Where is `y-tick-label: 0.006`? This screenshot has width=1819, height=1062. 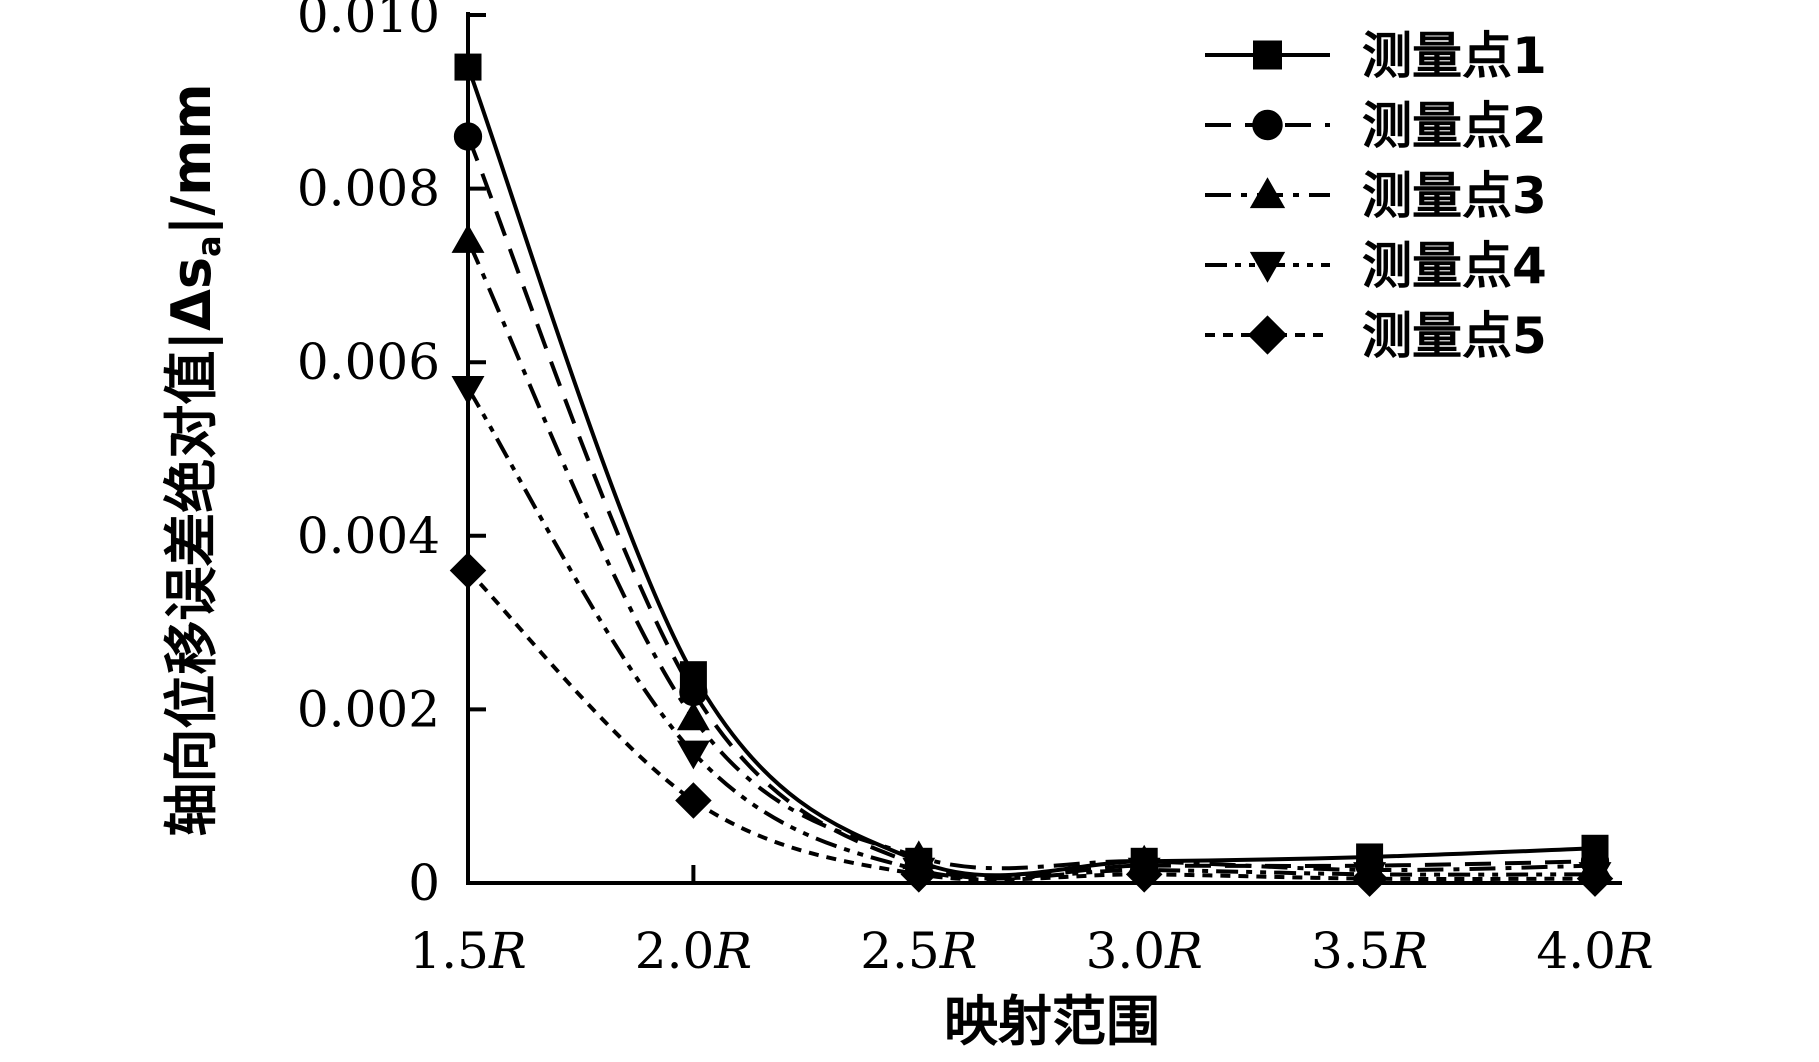
y-tick-label: 0.006 is located at coordinates (368, 362).